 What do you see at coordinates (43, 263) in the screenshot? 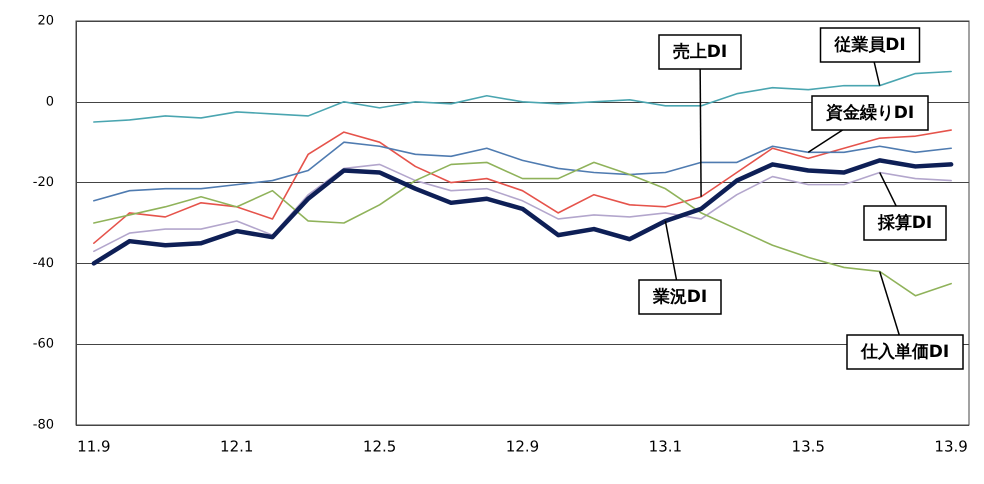
I see `y-tick-label: -40` at bounding box center [43, 263].